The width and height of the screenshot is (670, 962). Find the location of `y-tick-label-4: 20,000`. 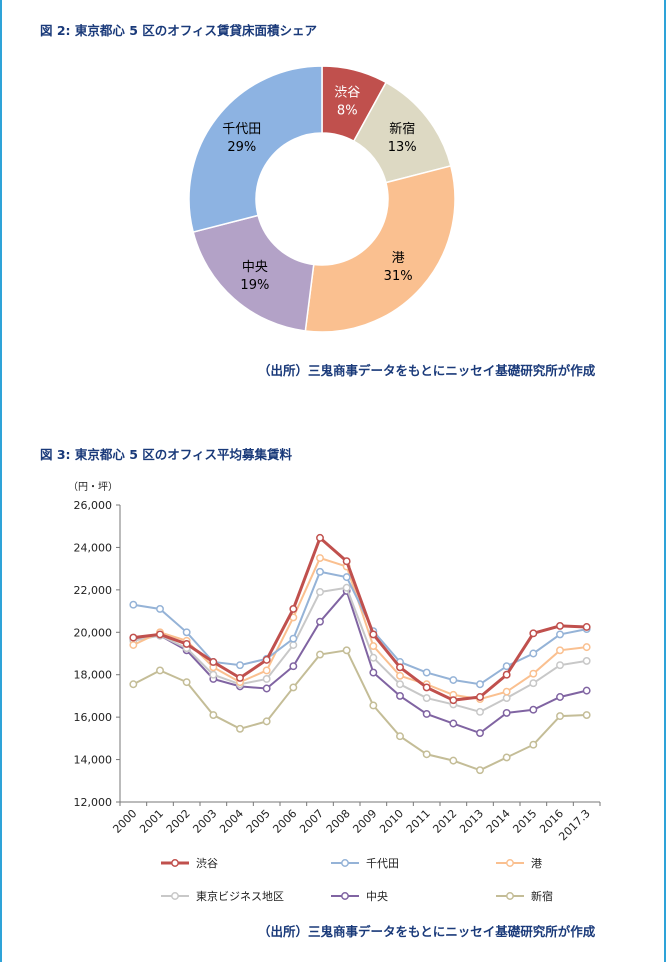

y-tick-label-4: 20,000 is located at coordinates (93, 632).